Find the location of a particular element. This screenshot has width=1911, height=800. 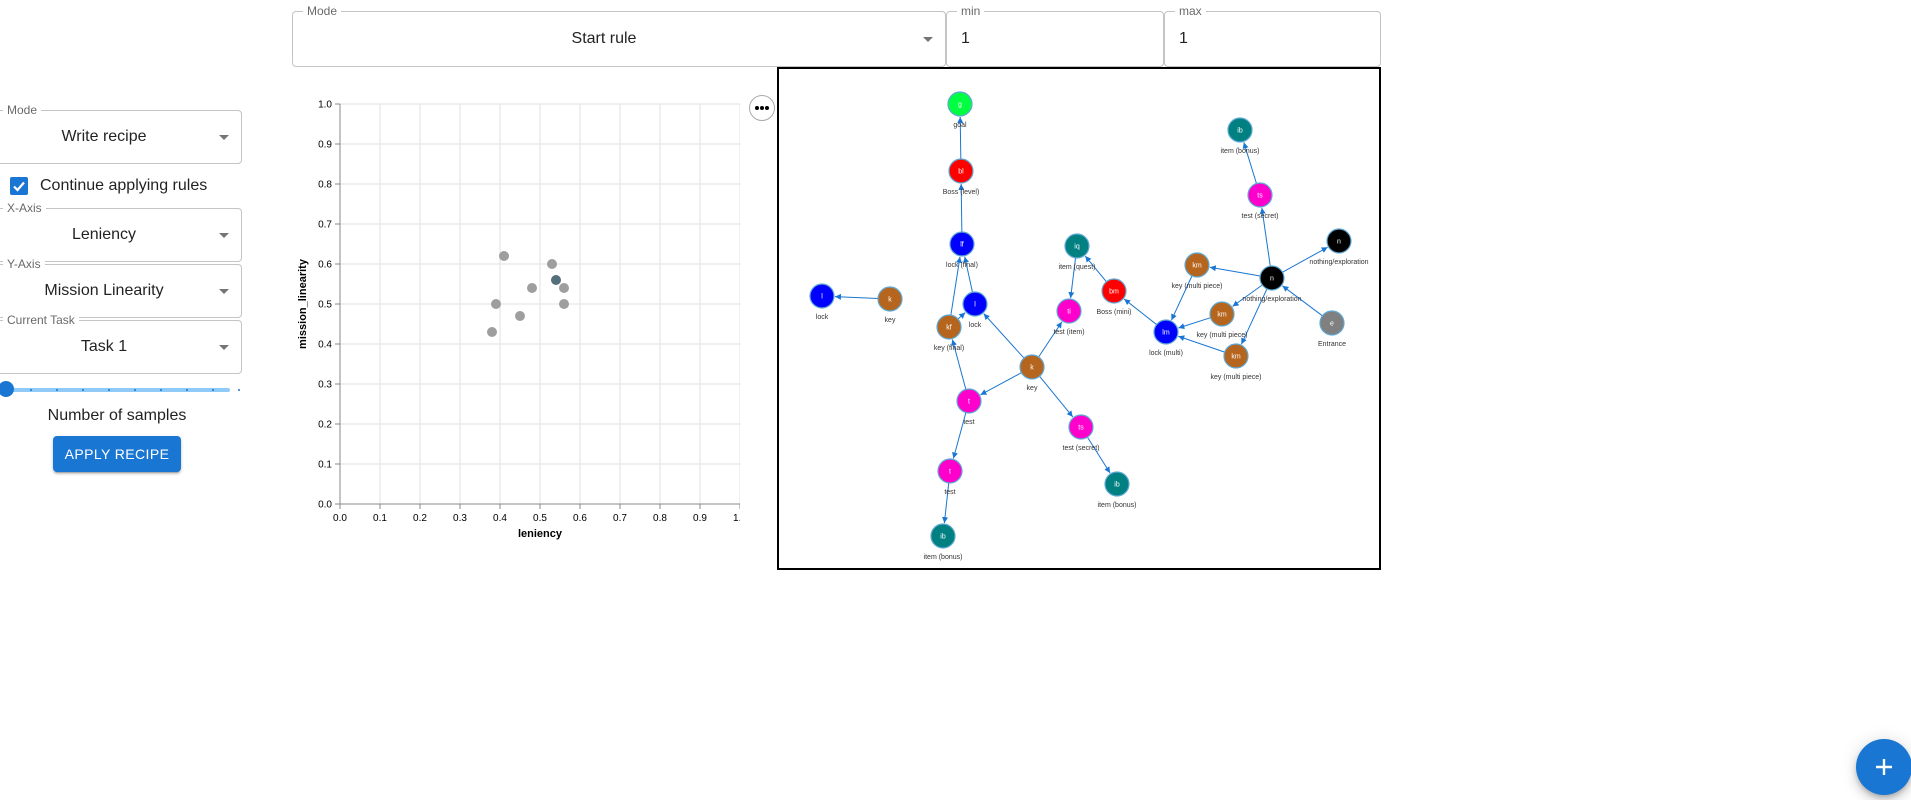

graph-node: lm lock (multi) is located at coordinates (1166, 338).